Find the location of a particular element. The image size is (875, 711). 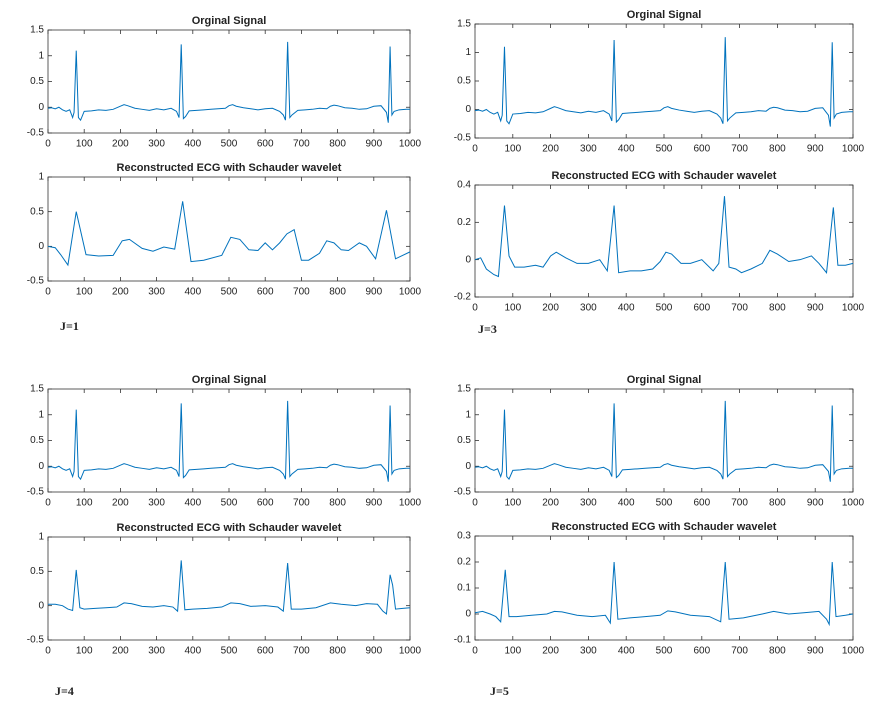

panel-label: J=3 is located at coordinates (487, 329).